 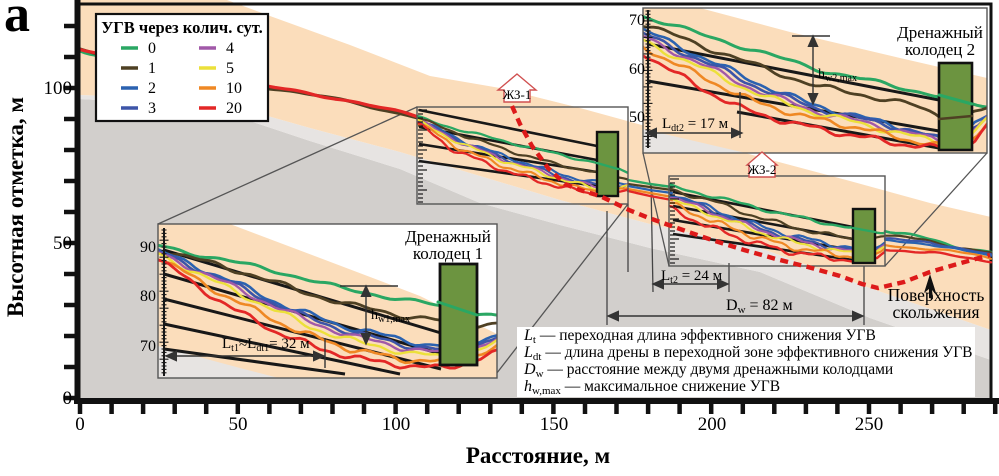 What do you see at coordinates (554, 424) in the screenshot?
I see `svg-text: 150` at bounding box center [554, 424].